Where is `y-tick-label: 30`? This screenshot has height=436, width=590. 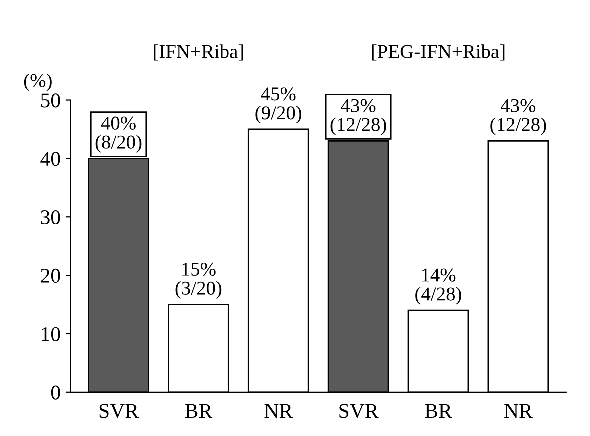 y-tick-label: 30 is located at coordinates (50, 217).